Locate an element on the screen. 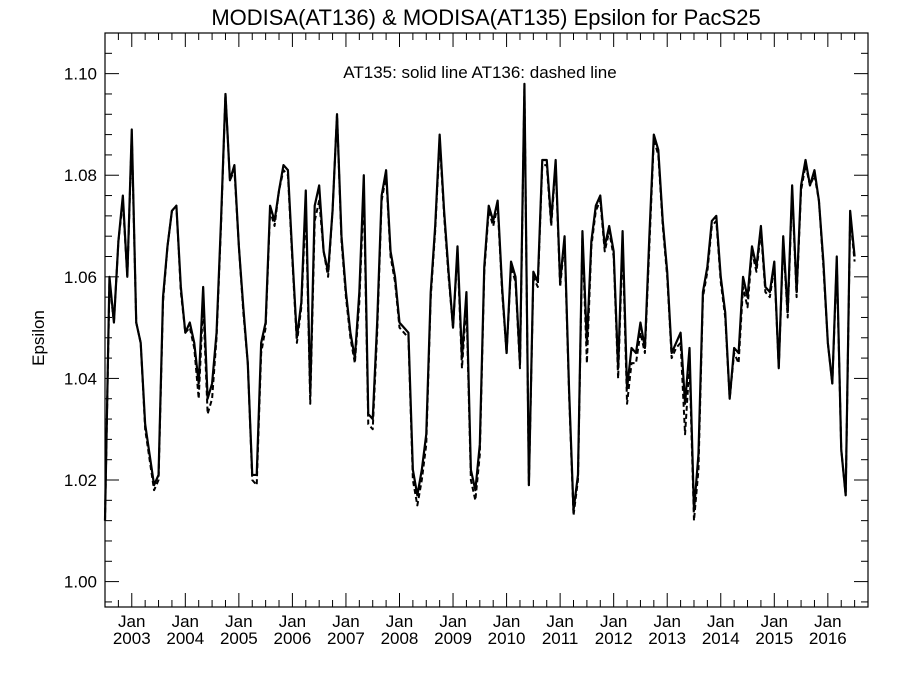 Image resolution: width=900 pixels, height=675 pixels. x-tick-year-label: 2006 is located at coordinates (292, 638).